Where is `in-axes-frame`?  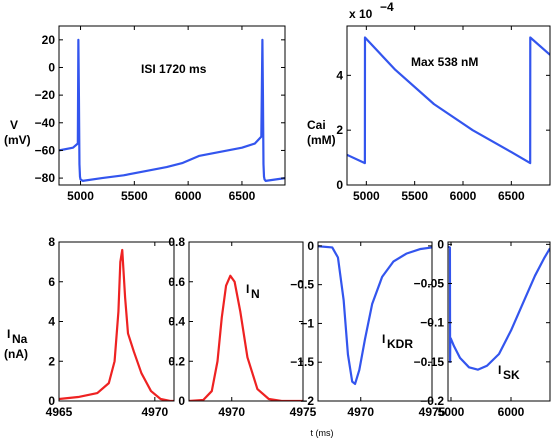 in-axes-frame is located at coordinates (246, 321).